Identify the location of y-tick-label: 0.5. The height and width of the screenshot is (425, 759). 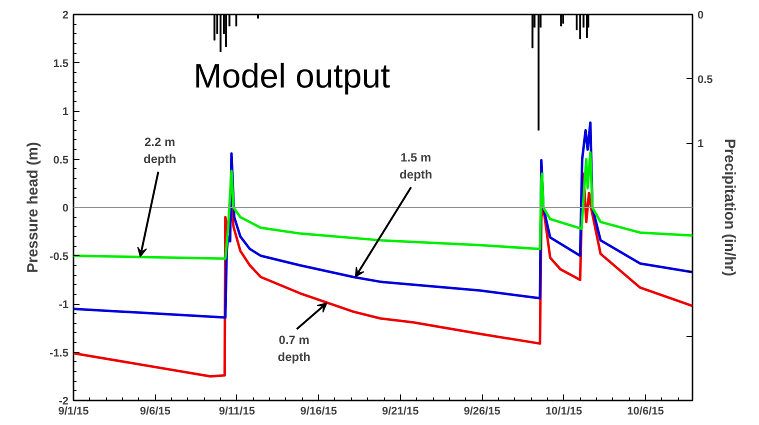
(61, 160).